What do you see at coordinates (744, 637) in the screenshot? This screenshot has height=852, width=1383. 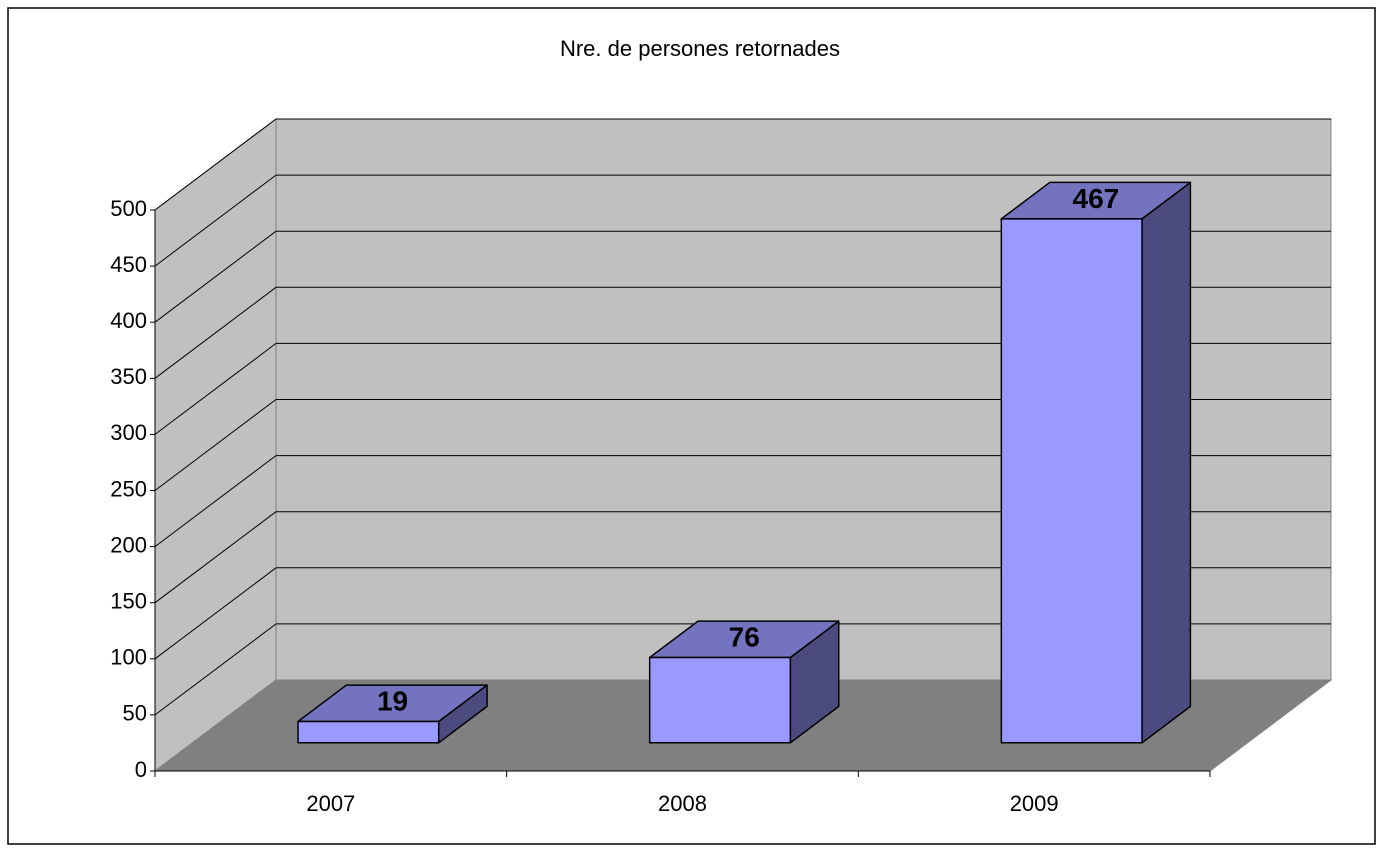 I see `data-label: 76` at bounding box center [744, 637].